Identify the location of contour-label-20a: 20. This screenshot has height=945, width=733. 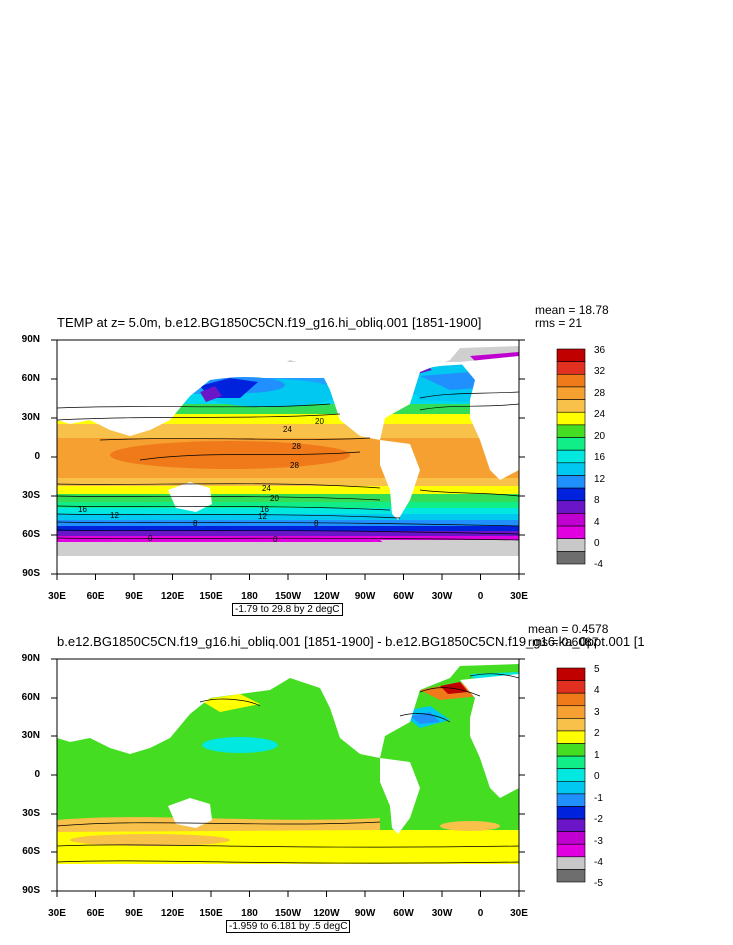
(319, 421).